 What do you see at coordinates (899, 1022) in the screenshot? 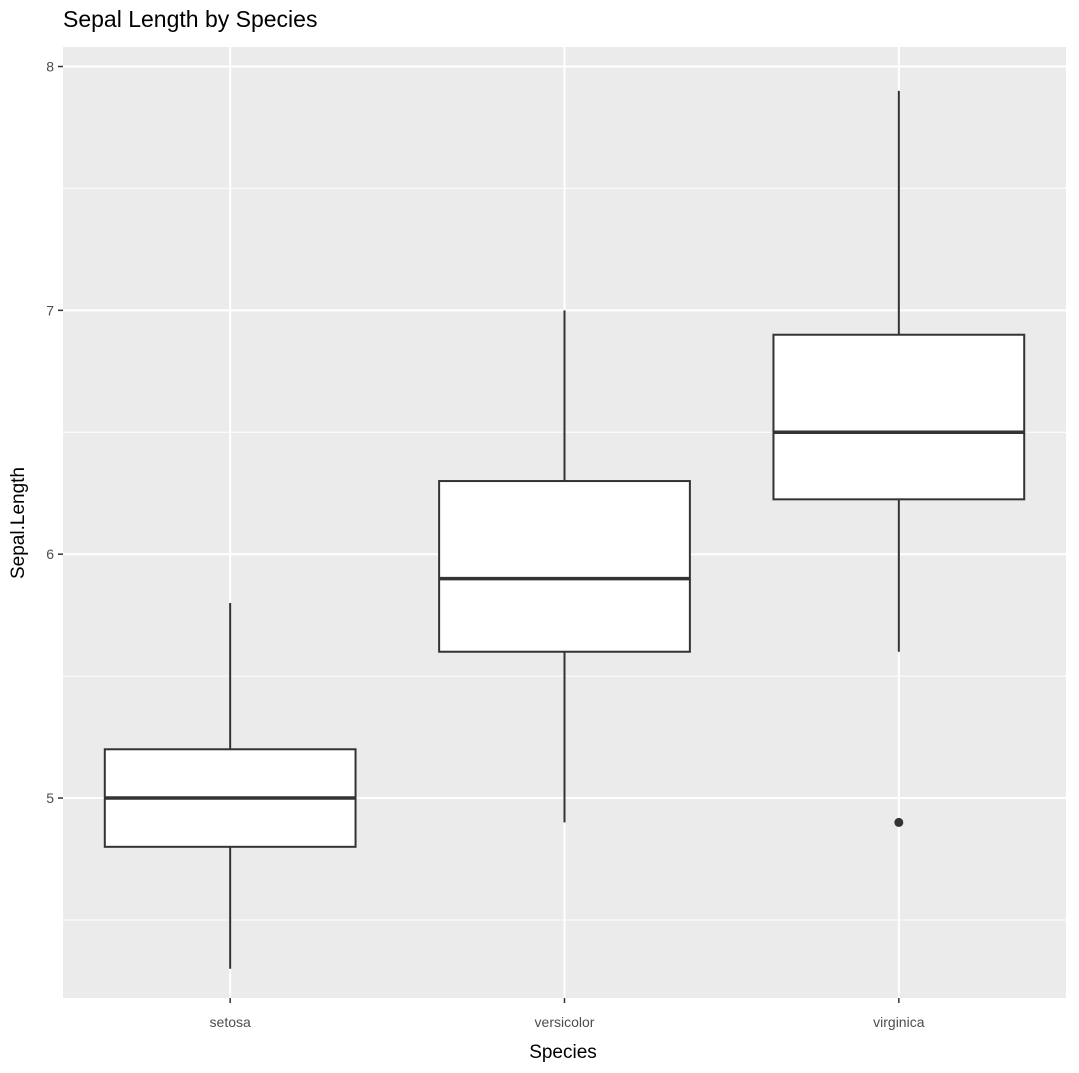
I see `x-tick-label: virginica` at bounding box center [899, 1022].